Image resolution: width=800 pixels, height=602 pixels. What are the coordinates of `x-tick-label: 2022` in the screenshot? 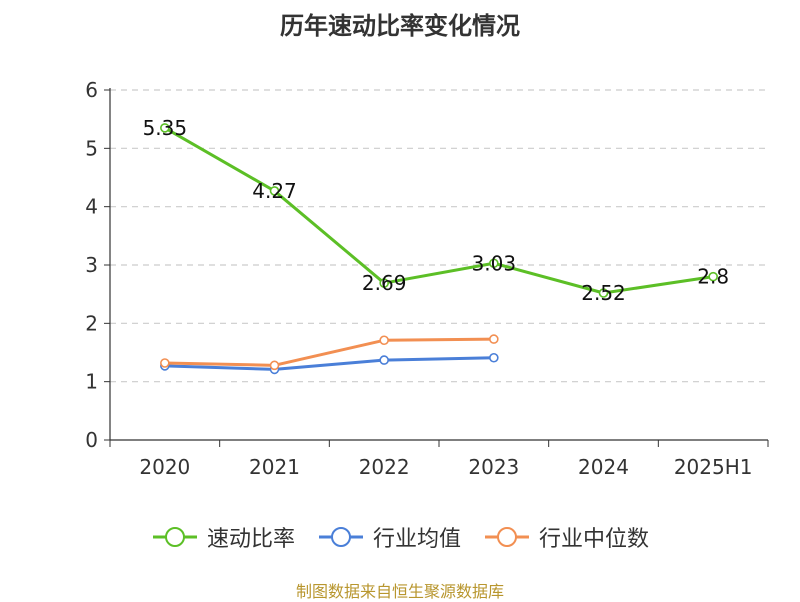 It's located at (384, 467).